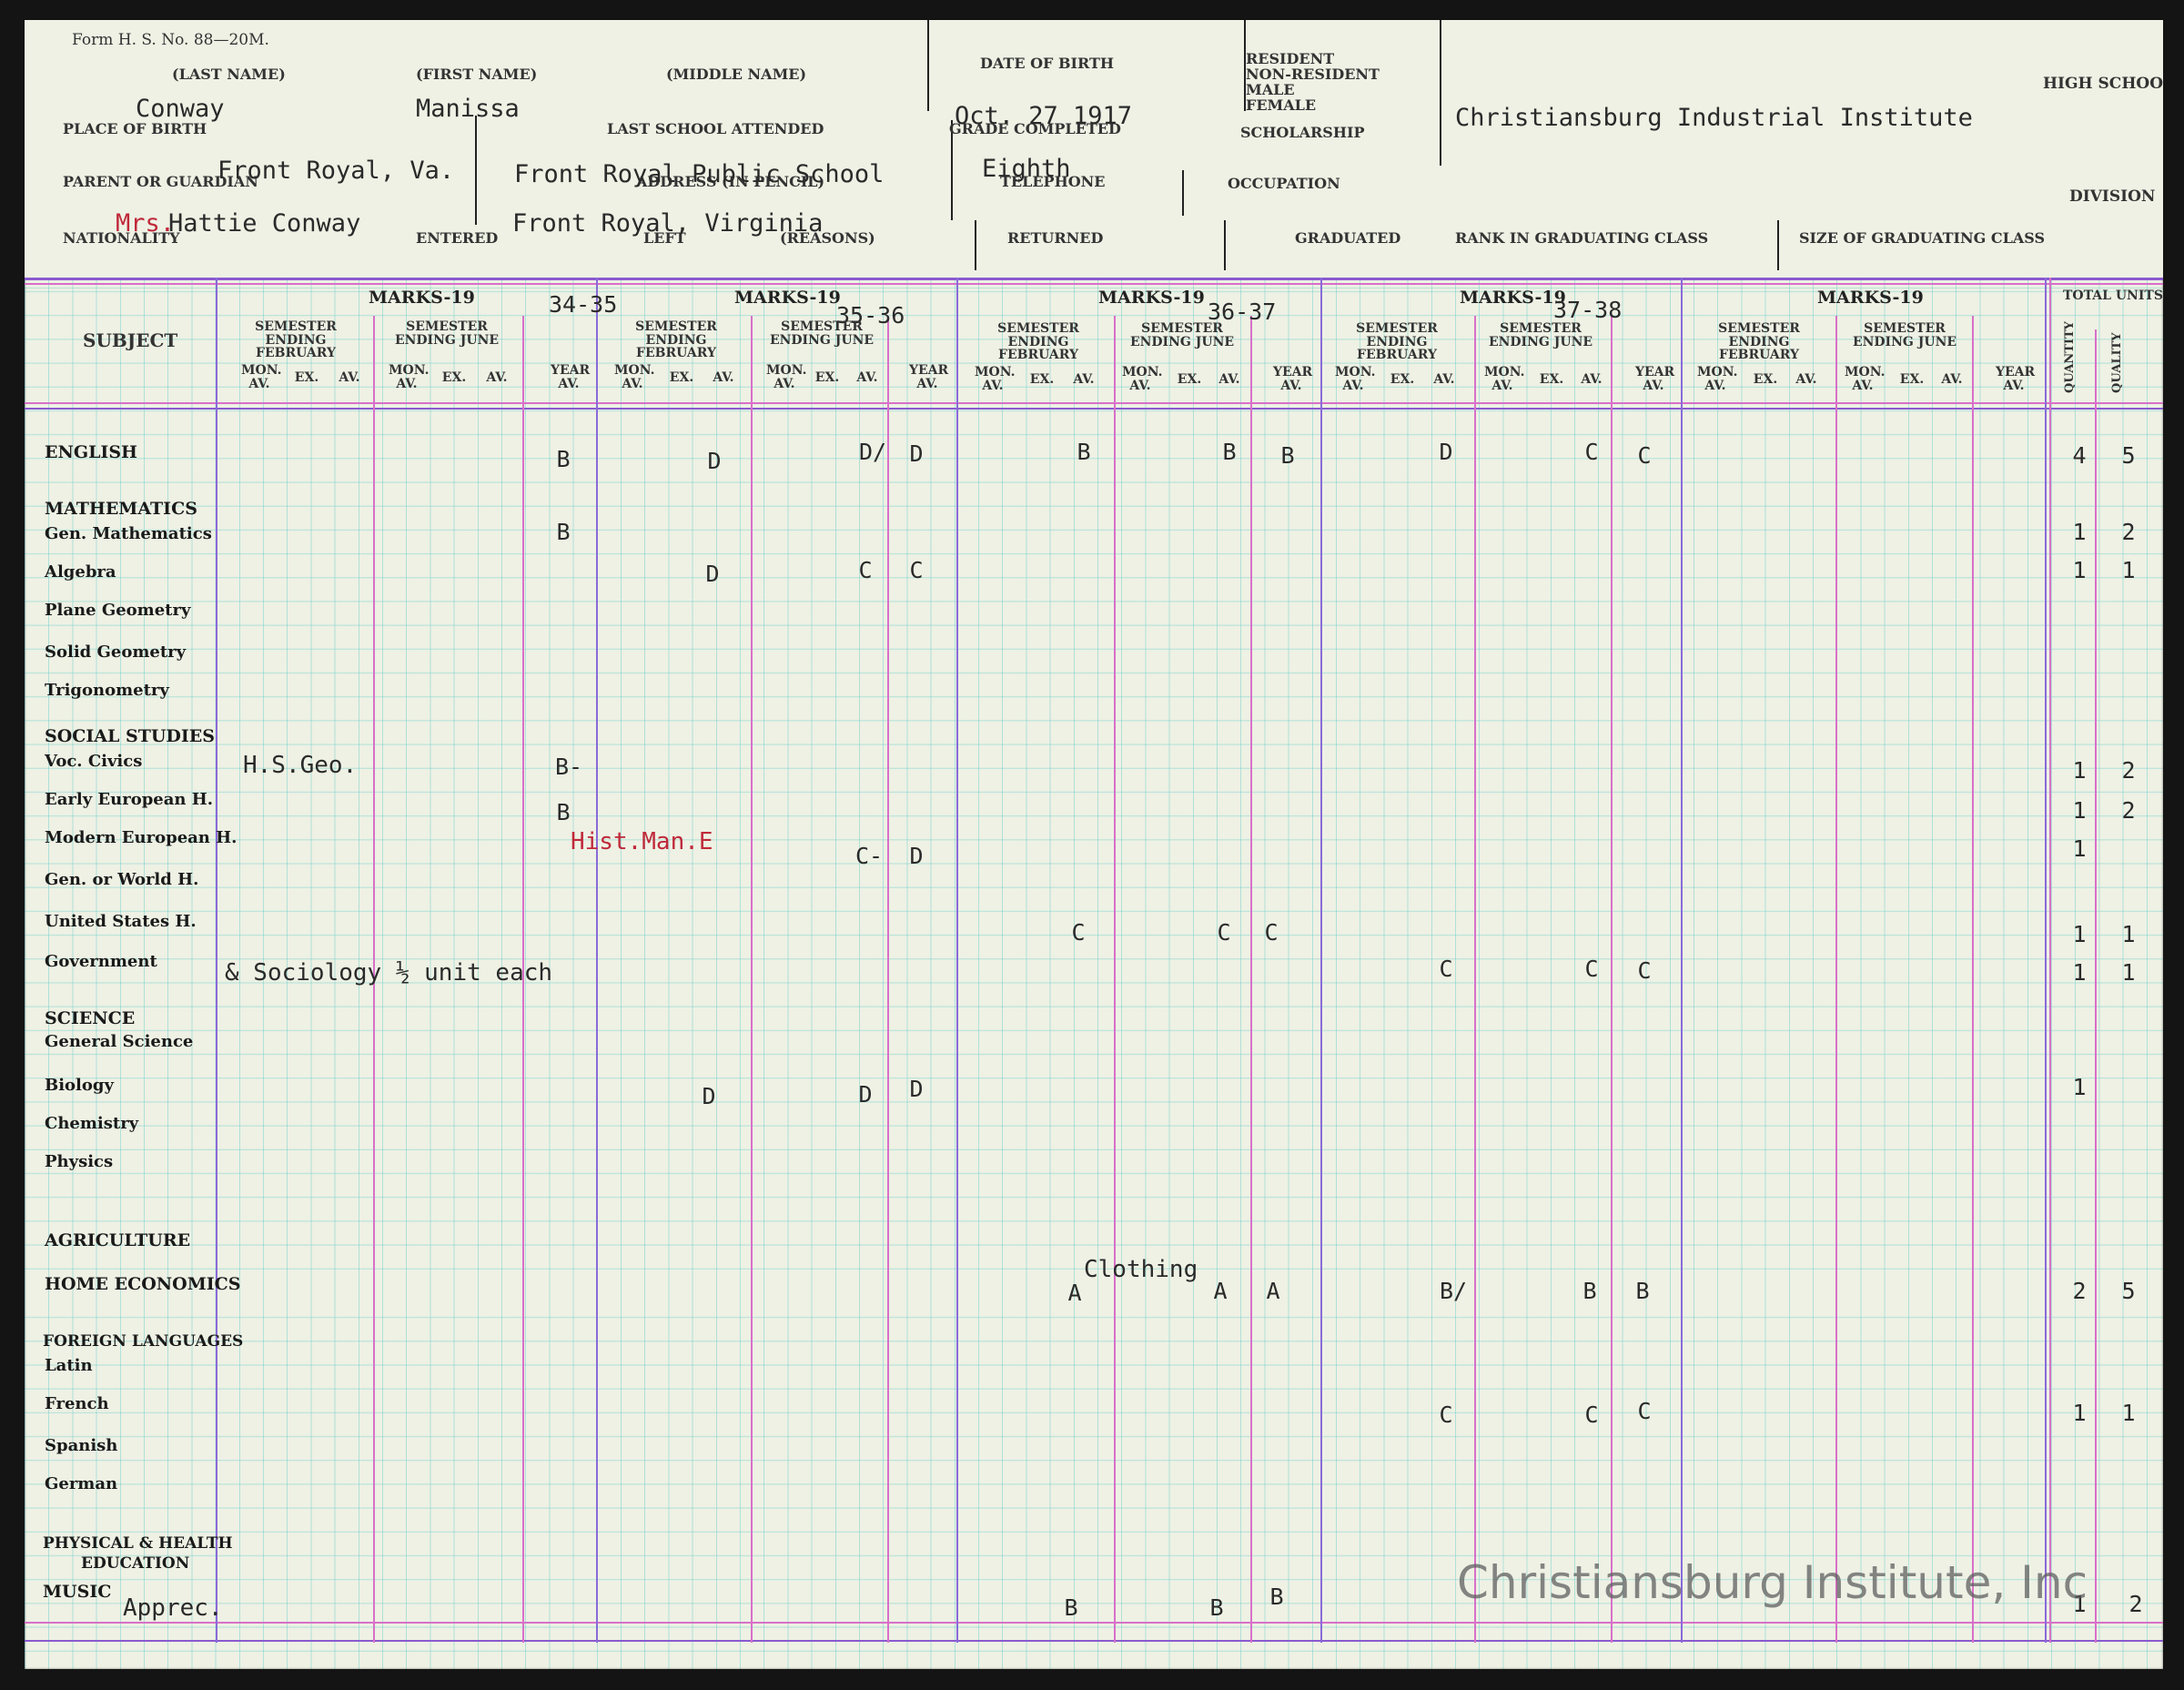  What do you see at coordinates (2113, 295) in the screenshot?
I see `total-units-label: TOTAL UNITS` at bounding box center [2113, 295].